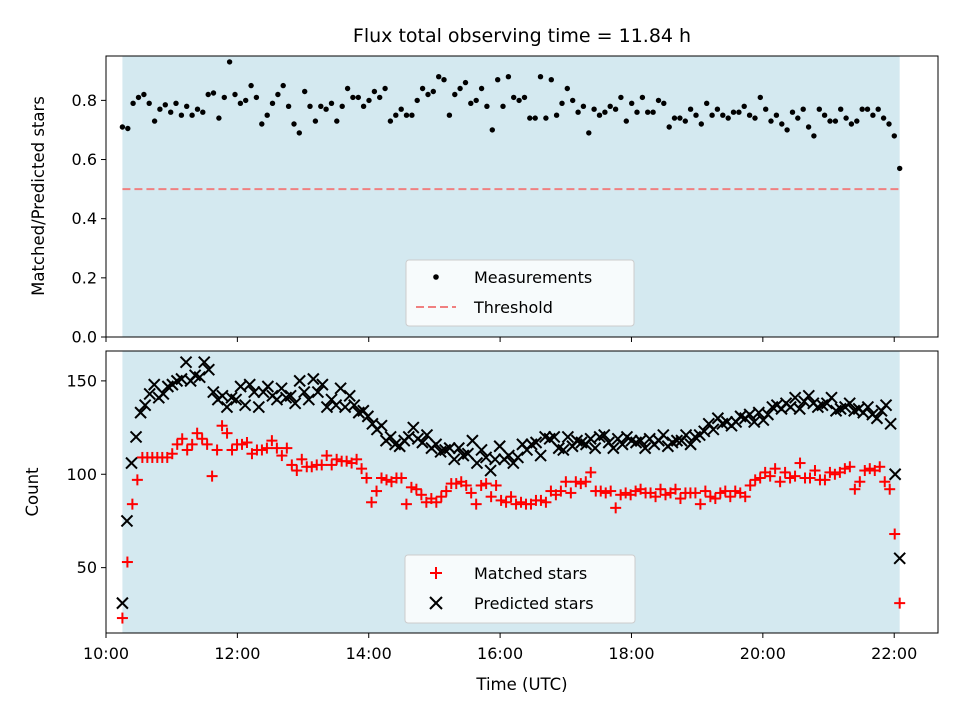 The image size is (960, 725). Describe the element at coordinates (520, 589) in the screenshot. I see `bottom-legend-box` at that location.